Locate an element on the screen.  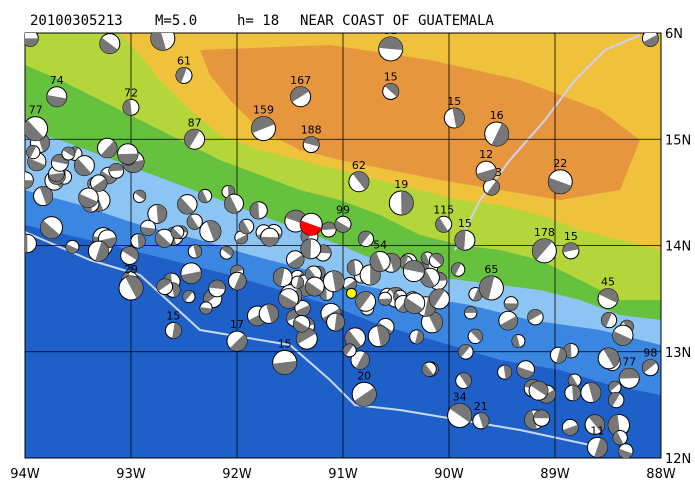
x-tick-label: 90W is located at coordinates (449, 474).